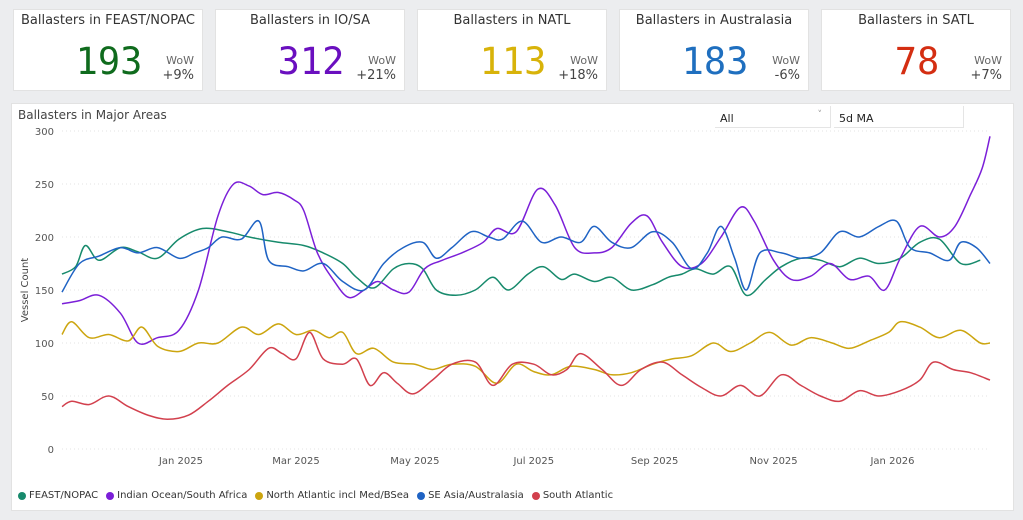 This screenshot has width=1023, height=520. Describe the element at coordinates (44, 132) in the screenshot. I see `y-tick-label: 300` at that location.